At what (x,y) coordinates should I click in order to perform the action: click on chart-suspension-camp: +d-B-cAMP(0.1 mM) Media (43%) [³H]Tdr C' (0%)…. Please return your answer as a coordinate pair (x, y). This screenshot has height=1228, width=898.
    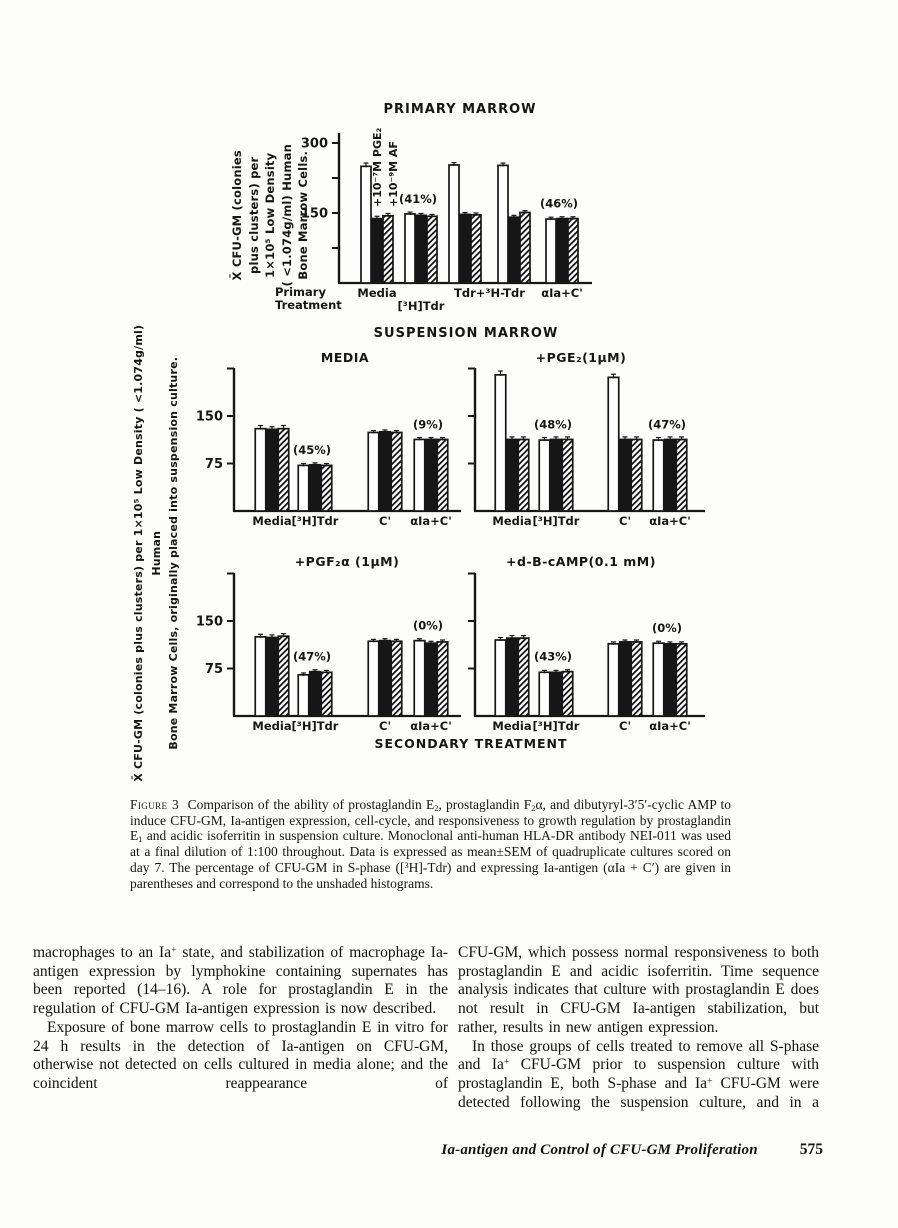
    Looking at the image, I should click on (586, 643).